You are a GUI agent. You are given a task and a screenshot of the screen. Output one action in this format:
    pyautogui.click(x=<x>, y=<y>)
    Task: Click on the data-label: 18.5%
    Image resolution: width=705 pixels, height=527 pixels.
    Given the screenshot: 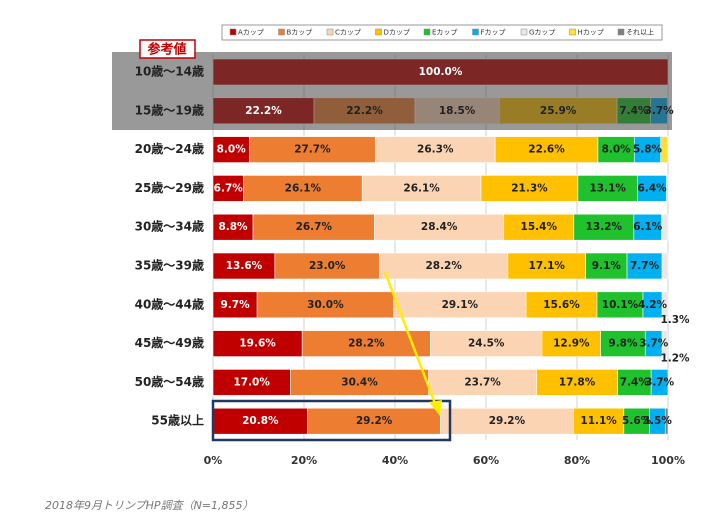 What is the action you would take?
    pyautogui.click(x=457, y=111)
    